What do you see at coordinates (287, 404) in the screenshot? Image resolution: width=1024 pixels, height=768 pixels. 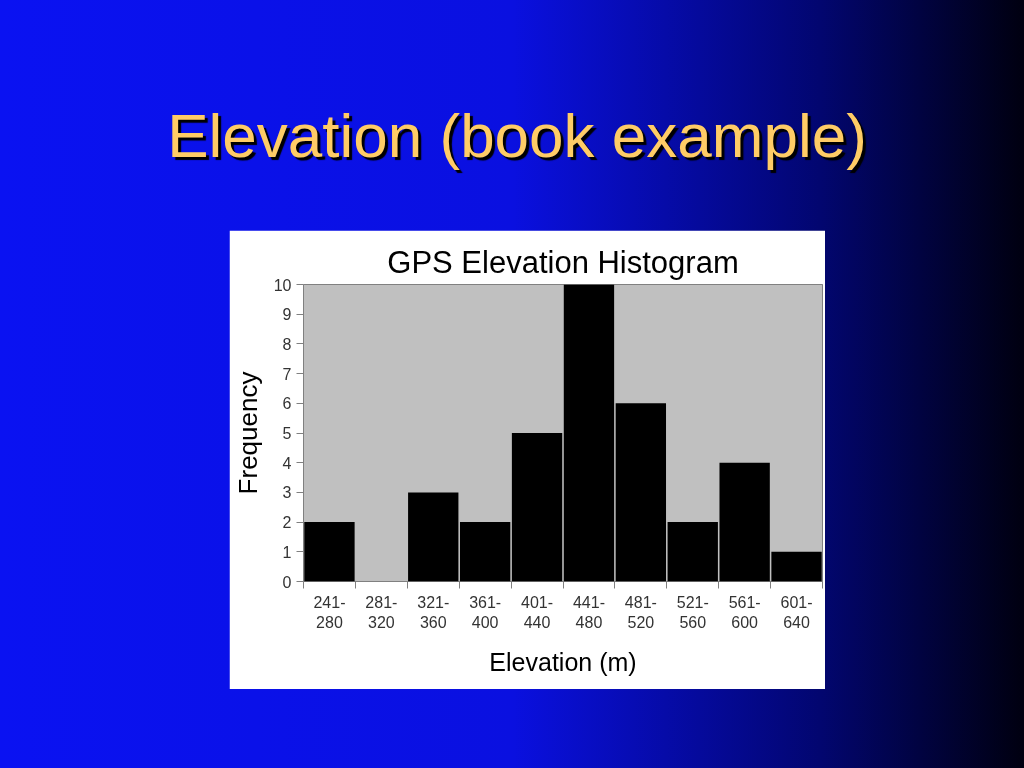 I see `y-tick-label: 6` at bounding box center [287, 404].